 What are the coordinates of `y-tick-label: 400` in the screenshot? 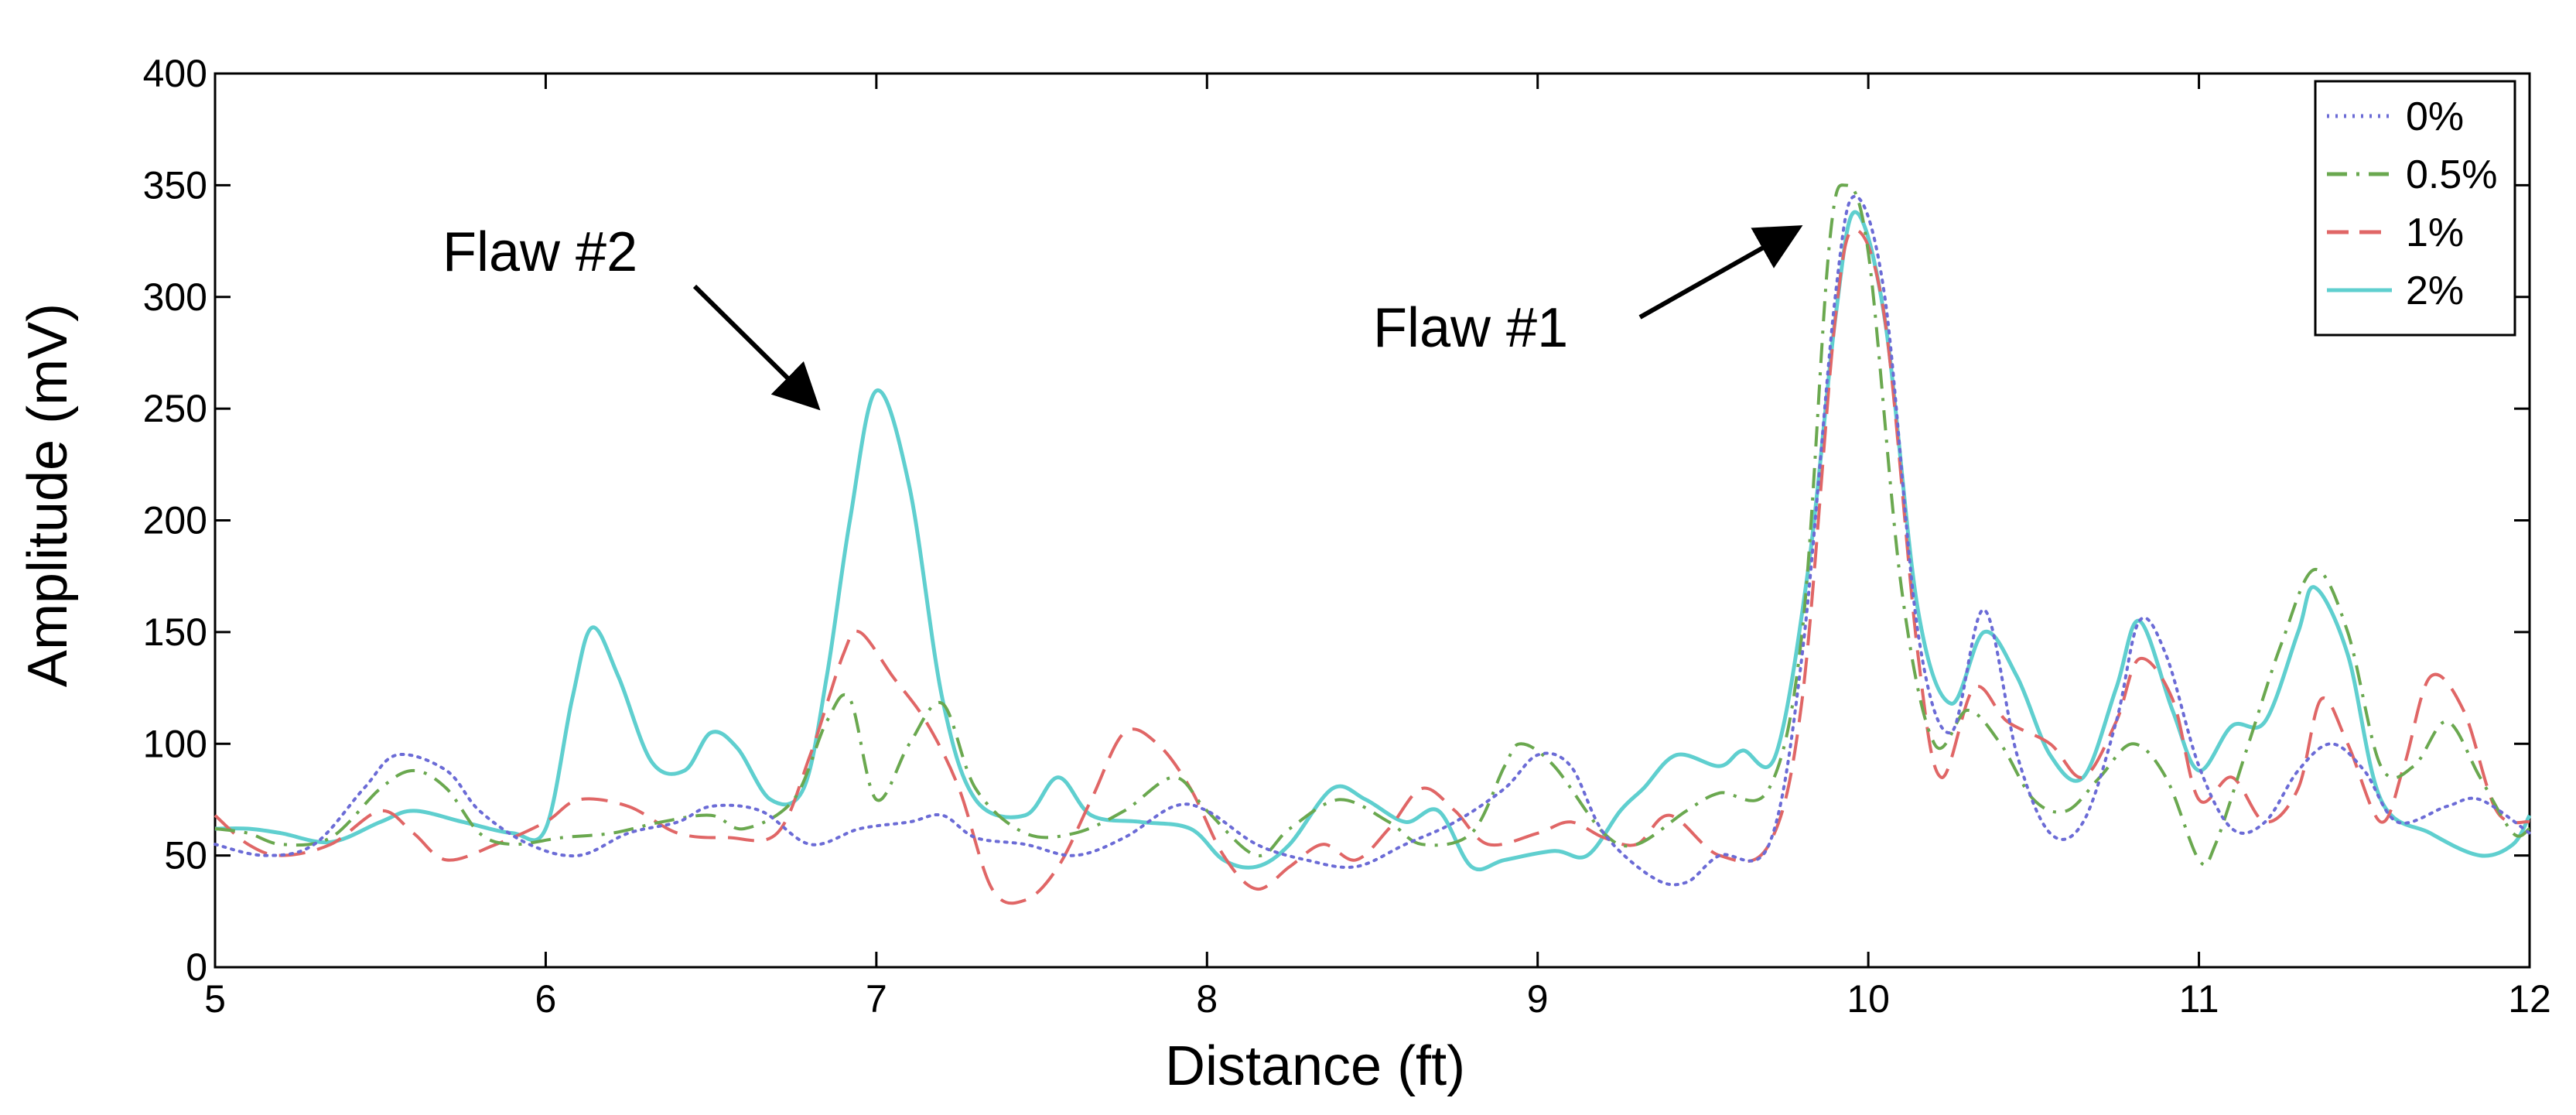 It's located at (175, 73).